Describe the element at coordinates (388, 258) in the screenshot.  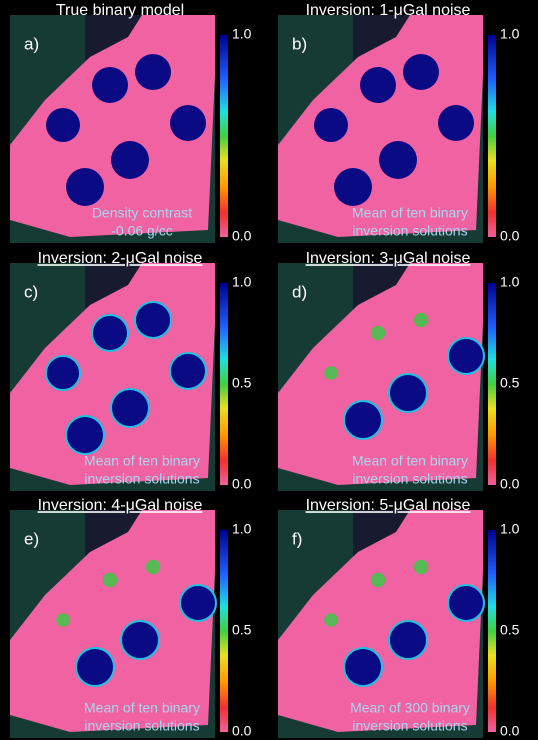
I see `panel-title: Inversion: 3-μGal noise` at that location.